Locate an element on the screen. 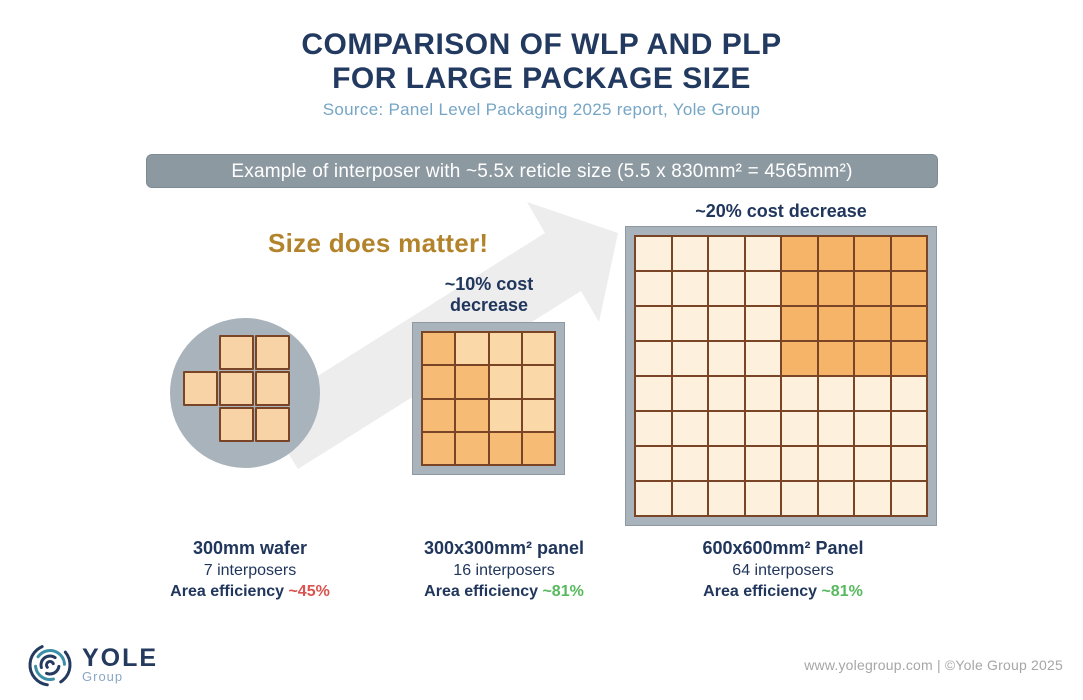 This screenshot has height=700, width=1083. panel-300x300 is located at coordinates (488, 398).